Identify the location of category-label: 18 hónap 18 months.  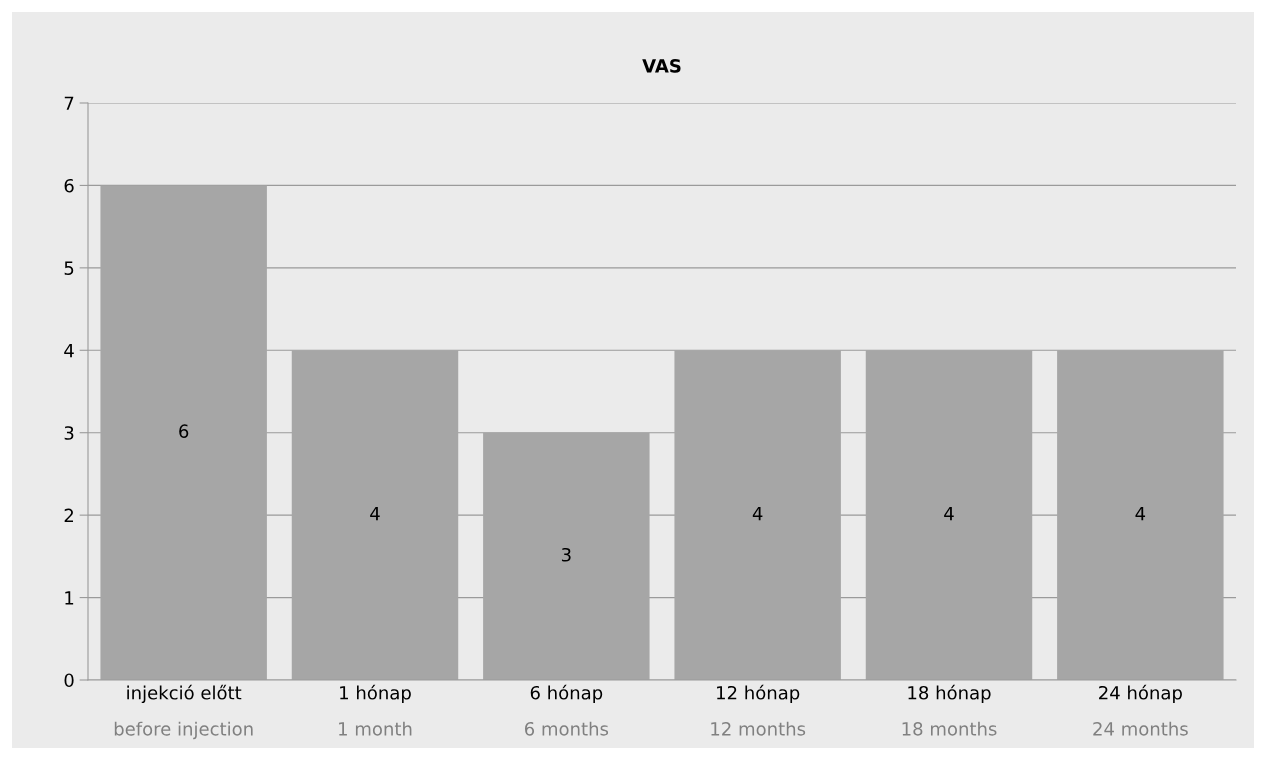
(949, 710).